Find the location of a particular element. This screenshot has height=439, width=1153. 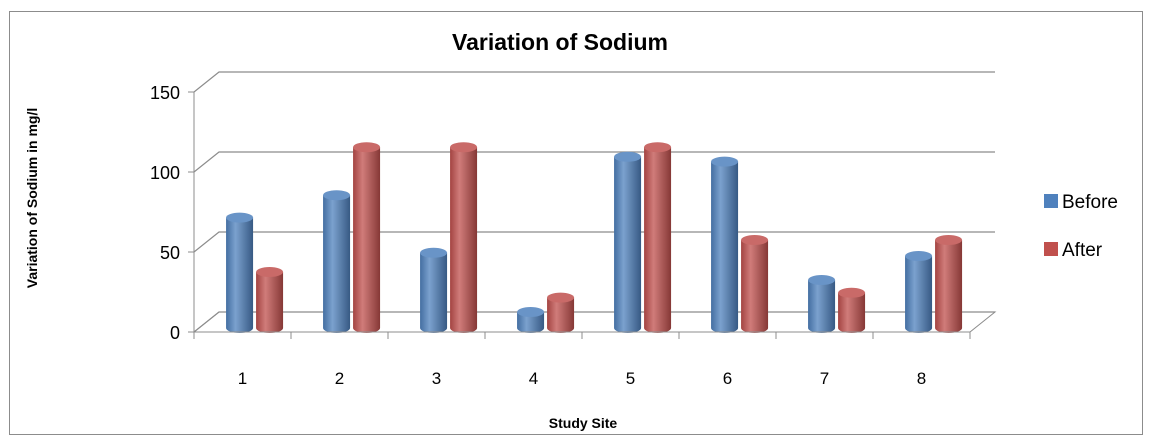

legend-item-before: Before is located at coordinates (1081, 202).